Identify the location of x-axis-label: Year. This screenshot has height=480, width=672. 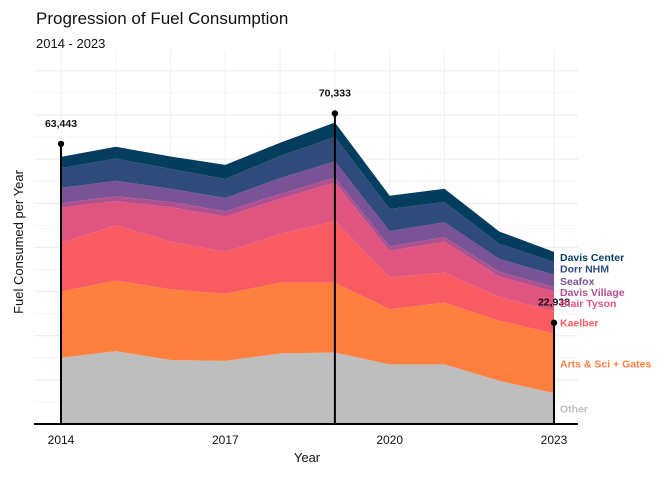
(307, 457).